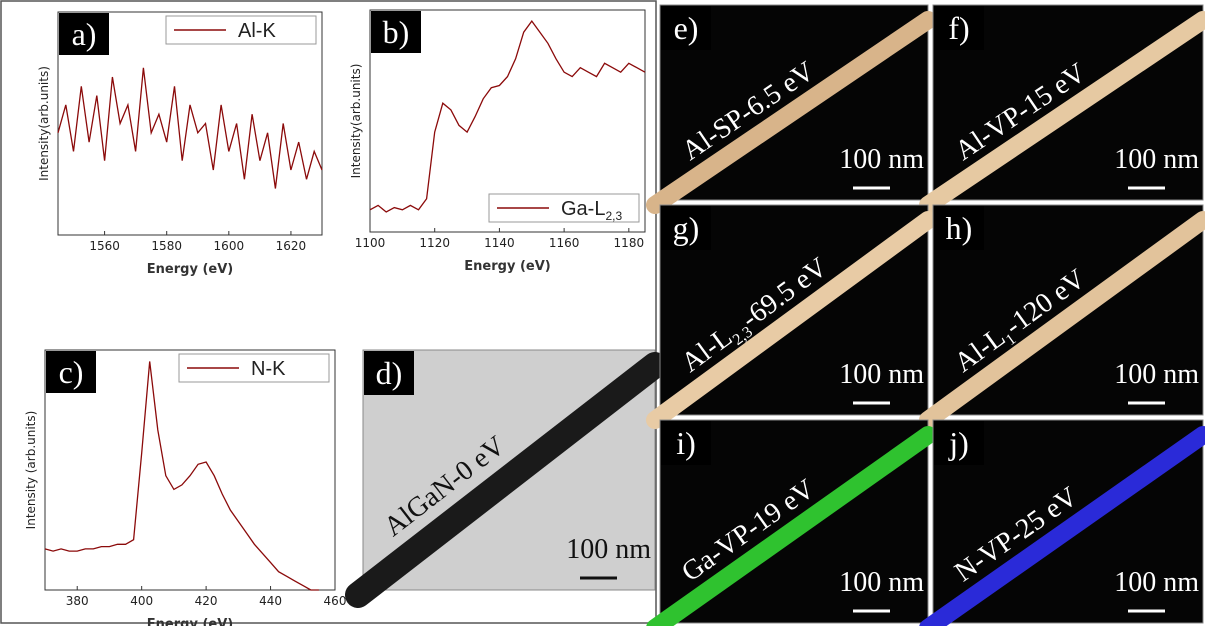  I want to click on legend-text: Ga-L2,3, so click(591, 210).